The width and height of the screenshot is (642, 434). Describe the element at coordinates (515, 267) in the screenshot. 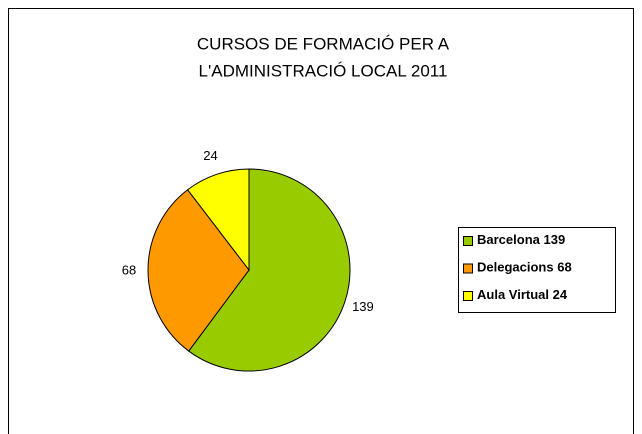

I see `legend-name: Delegacions` at that location.